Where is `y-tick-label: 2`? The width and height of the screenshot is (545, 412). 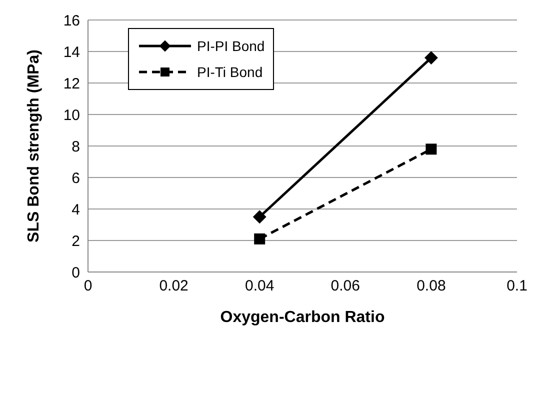
y-tick-label: 2 is located at coordinates (76, 241).